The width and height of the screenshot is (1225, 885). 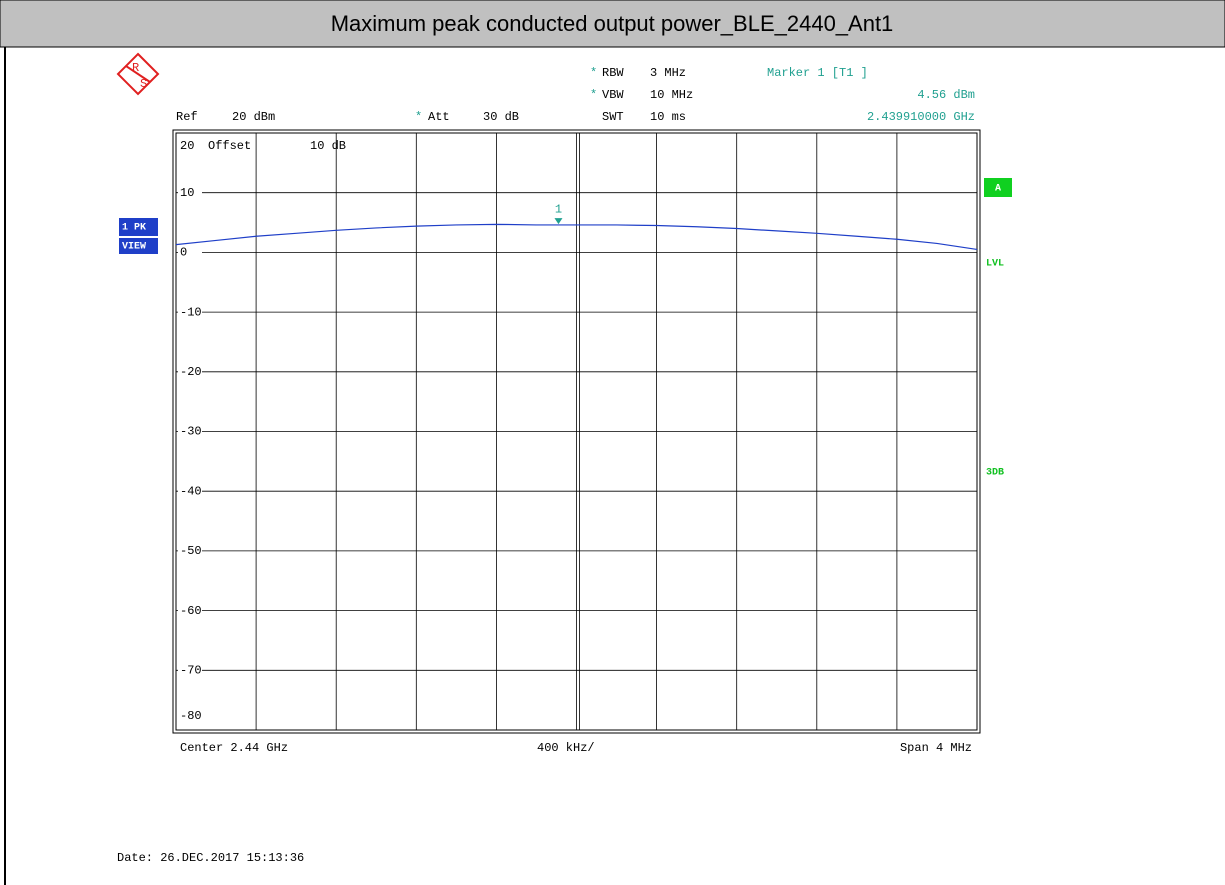 I want to click on swt-label: SWT, so click(x=613, y=117).